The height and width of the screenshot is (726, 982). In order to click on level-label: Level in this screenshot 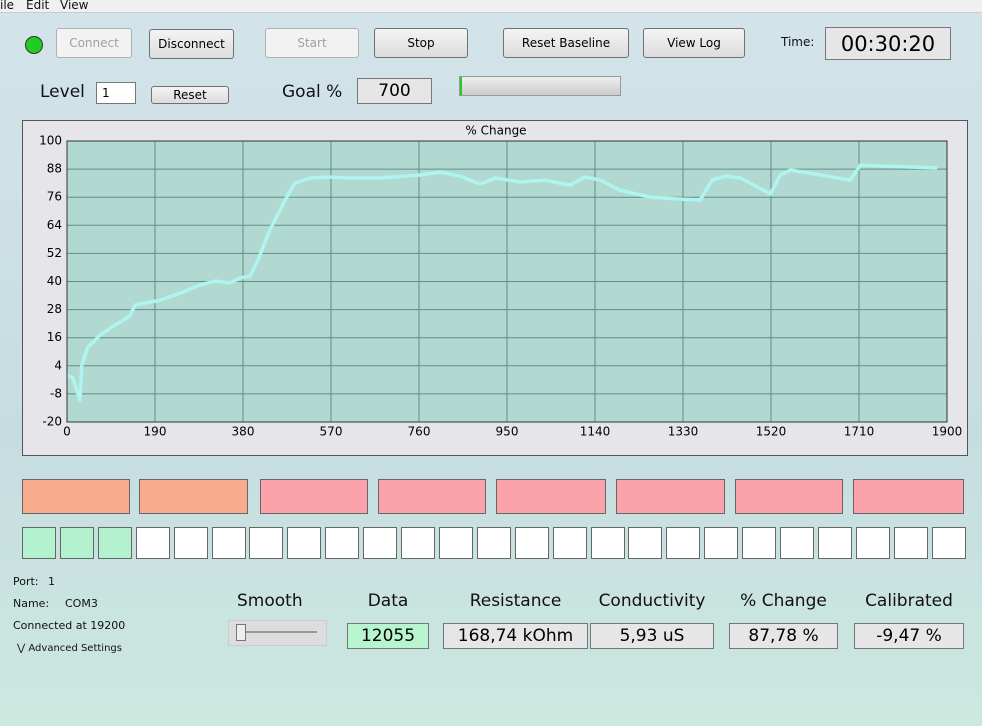, I will do `click(62, 92)`.